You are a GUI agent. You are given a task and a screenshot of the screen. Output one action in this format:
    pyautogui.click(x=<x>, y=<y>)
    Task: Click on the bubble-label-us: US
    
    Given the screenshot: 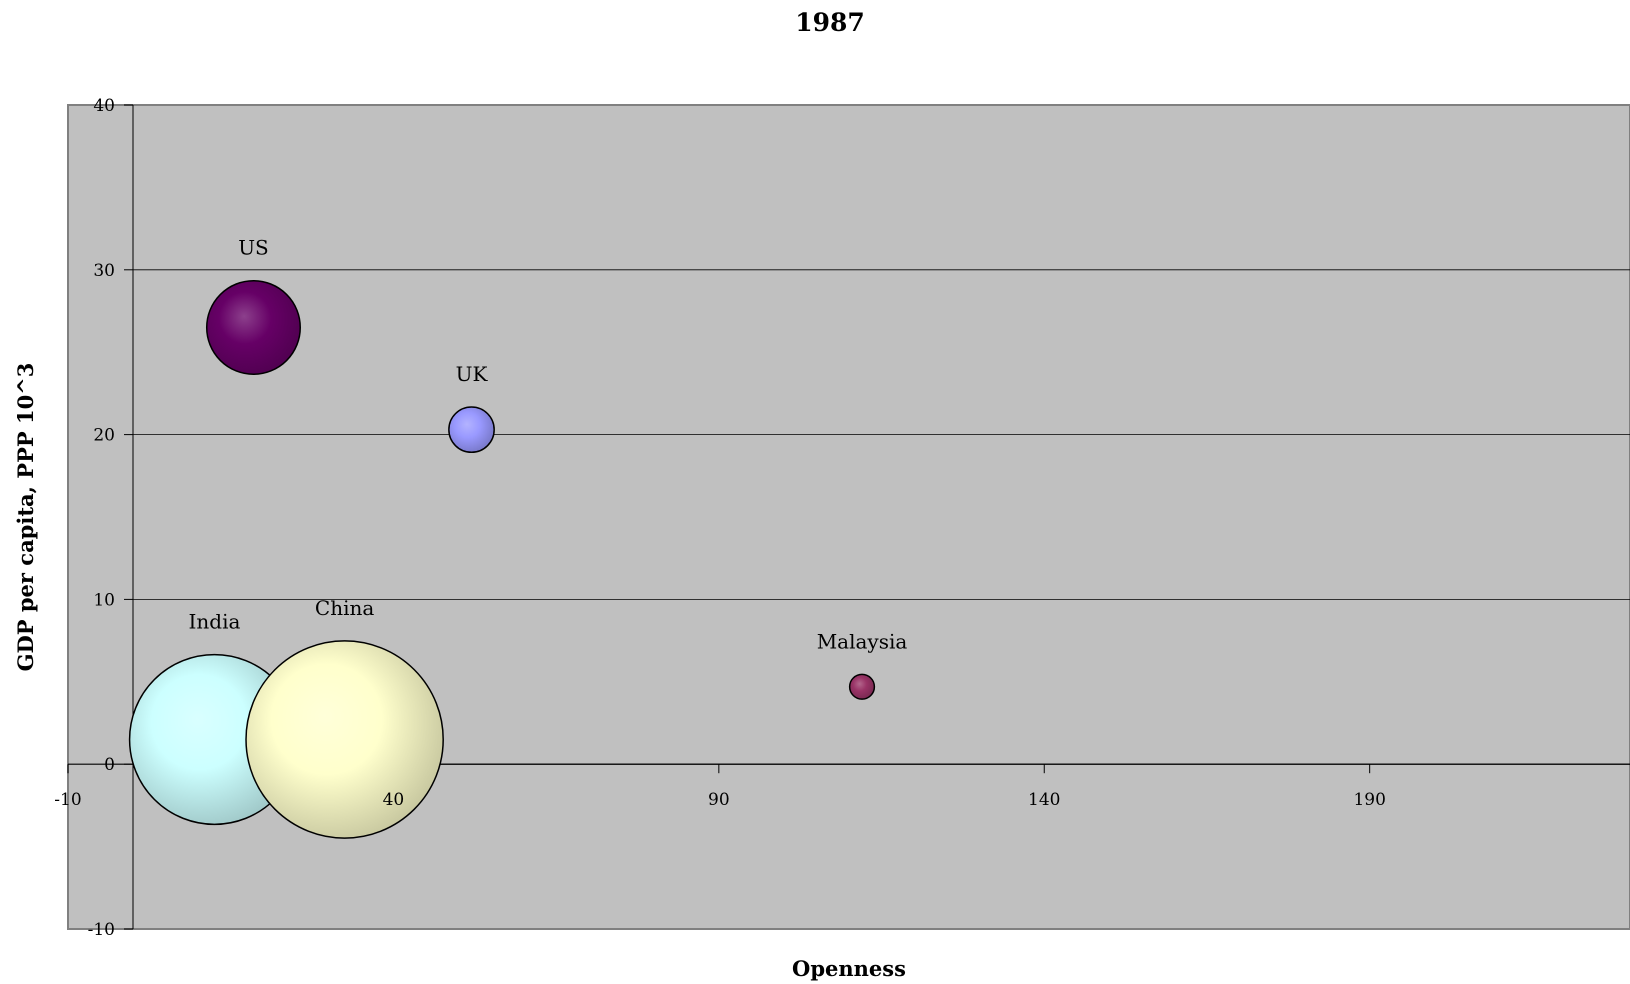 What is the action you would take?
    pyautogui.click(x=253, y=248)
    